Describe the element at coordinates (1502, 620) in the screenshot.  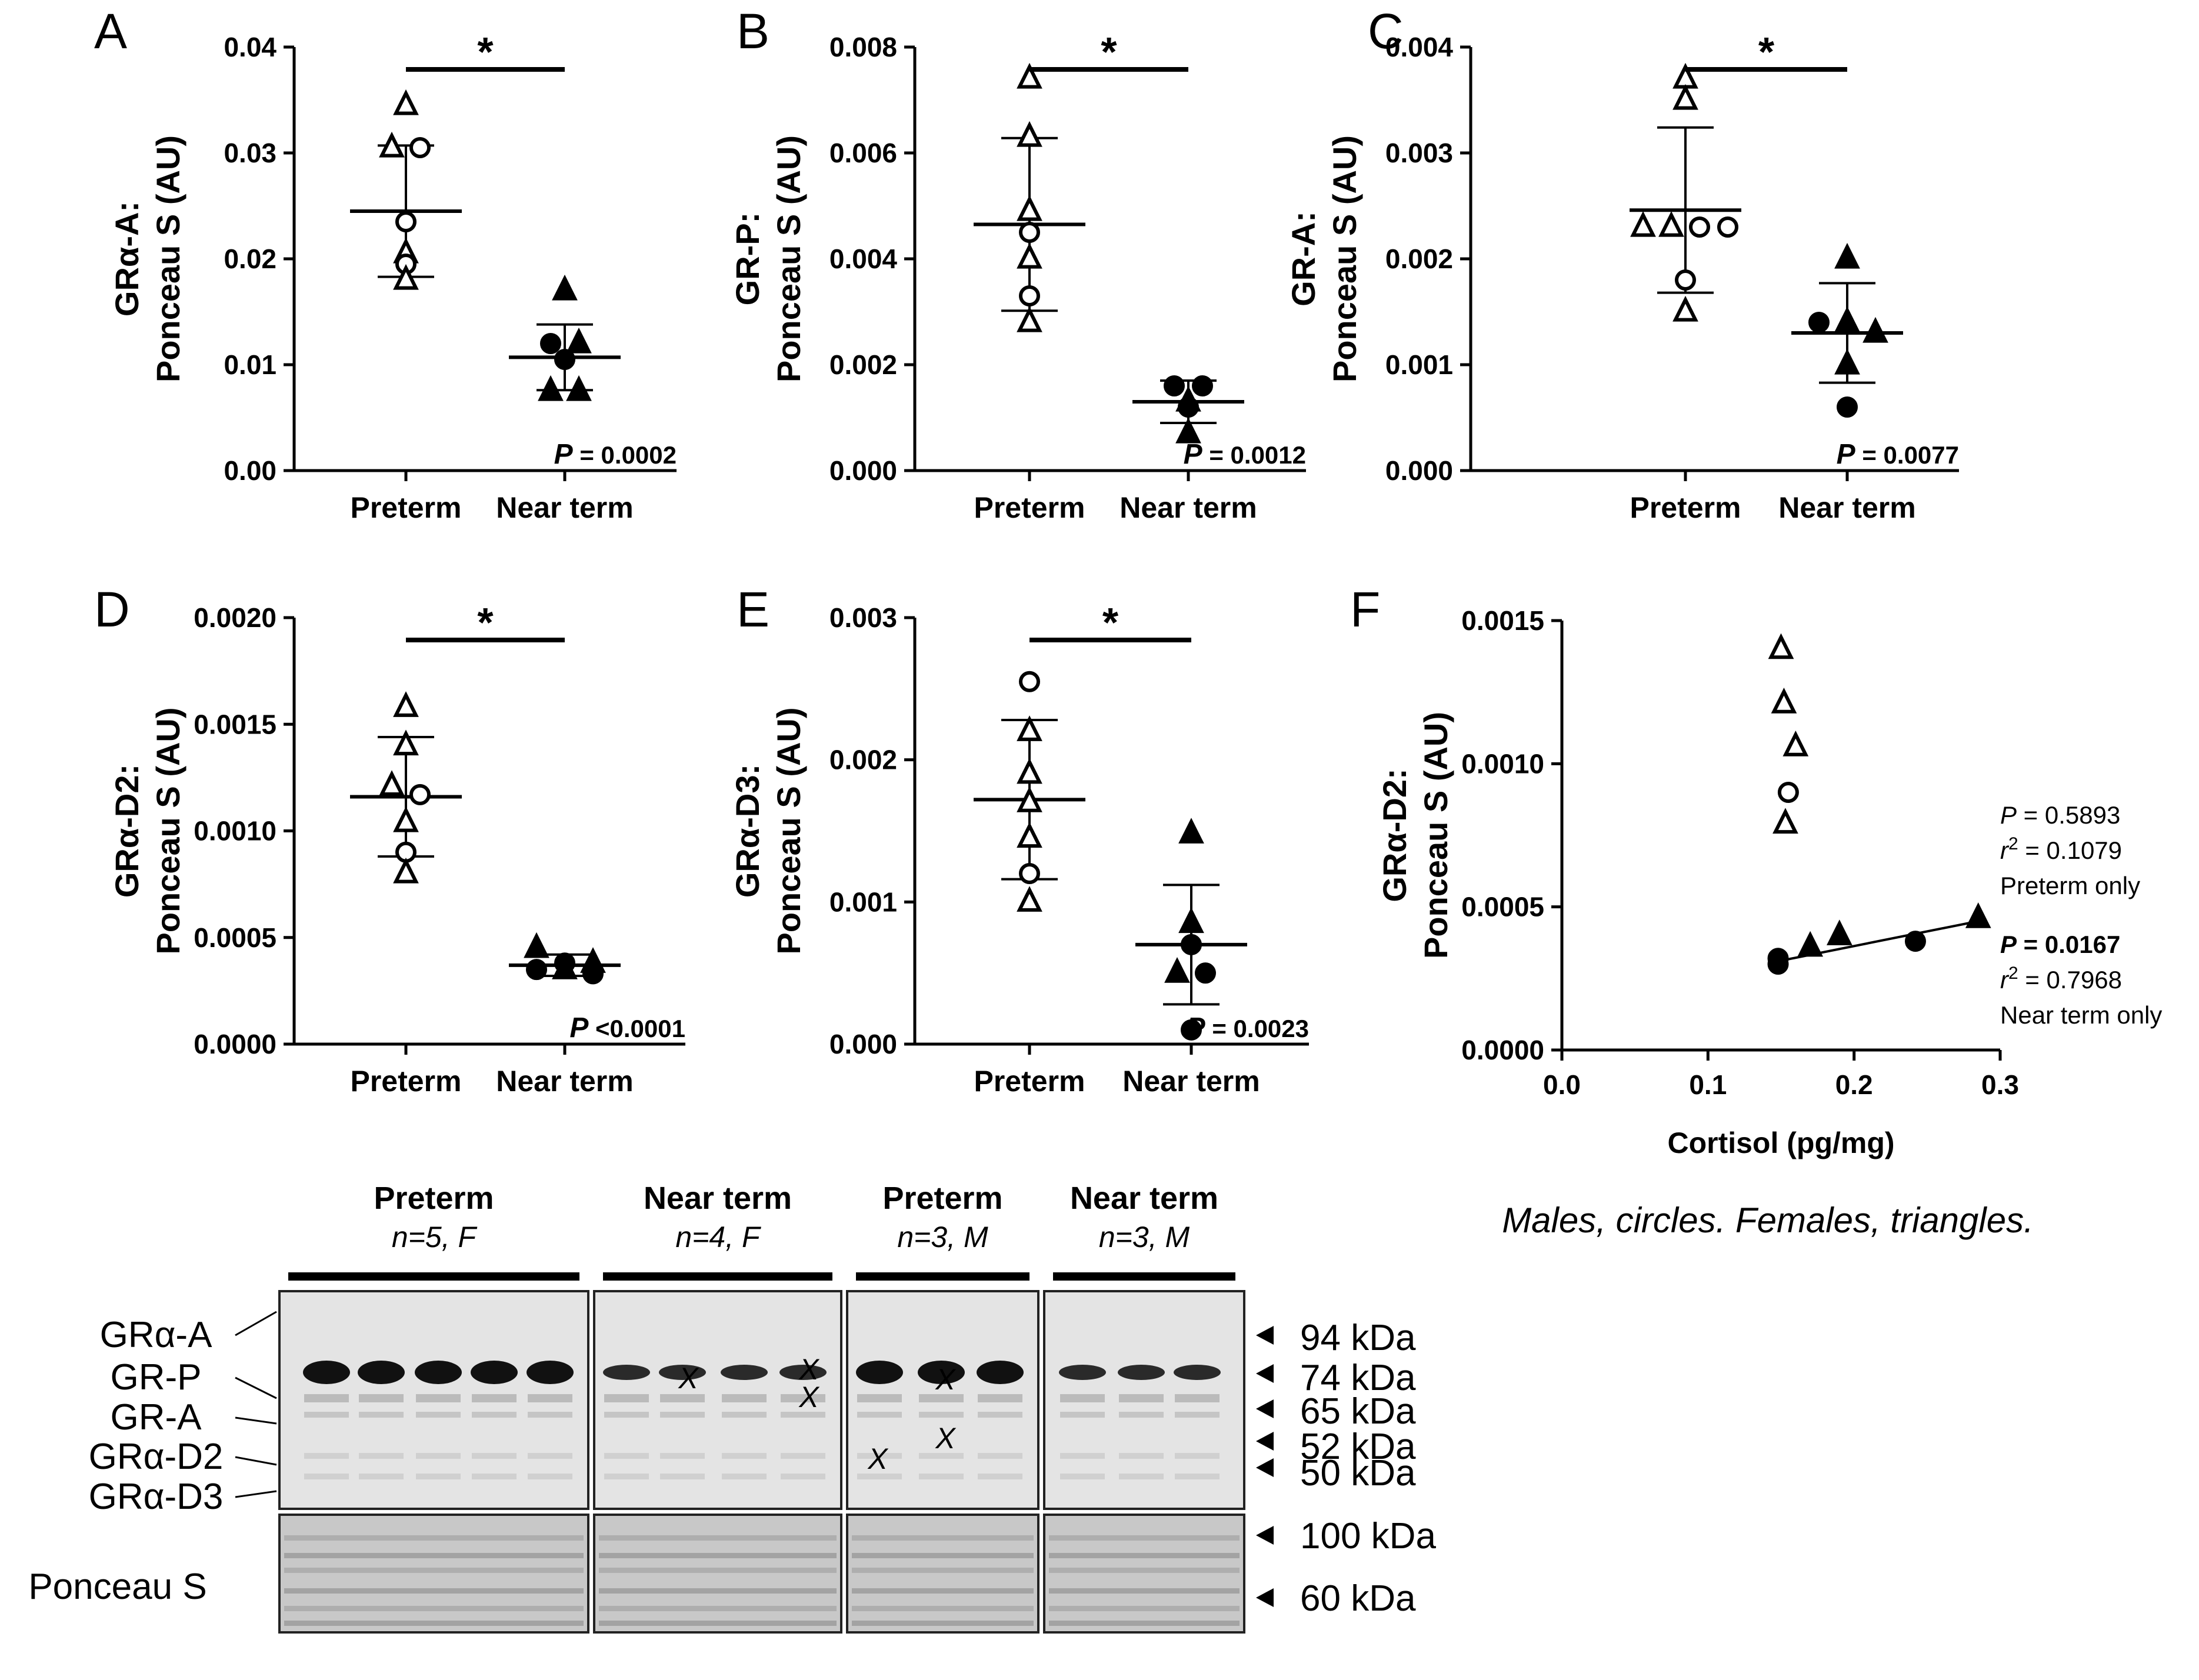
I see `y-tick-label: 0.0015` at that location.